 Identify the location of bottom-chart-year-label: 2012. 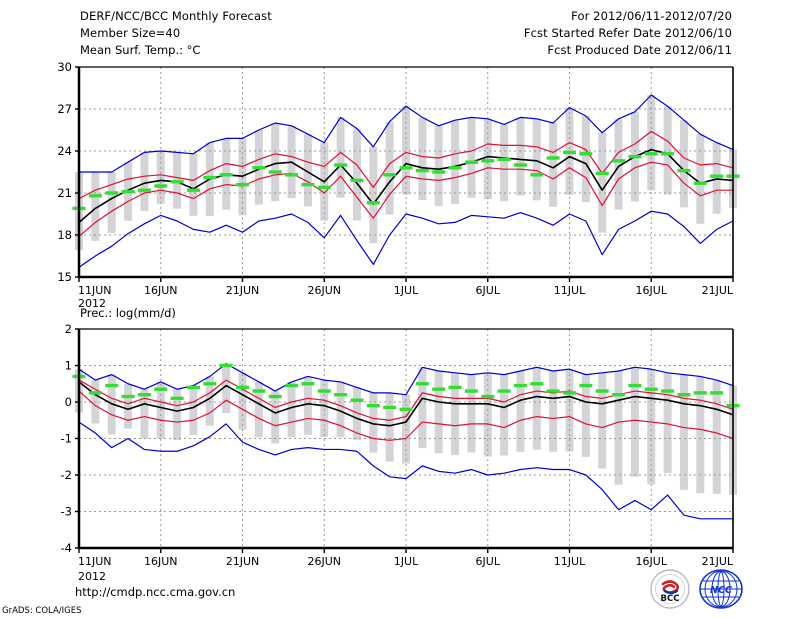
(92, 576).